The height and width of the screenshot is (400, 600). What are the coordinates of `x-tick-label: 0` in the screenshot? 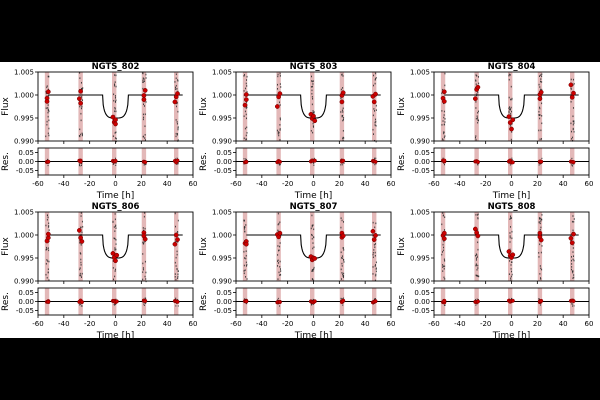 It's located at (313, 184).